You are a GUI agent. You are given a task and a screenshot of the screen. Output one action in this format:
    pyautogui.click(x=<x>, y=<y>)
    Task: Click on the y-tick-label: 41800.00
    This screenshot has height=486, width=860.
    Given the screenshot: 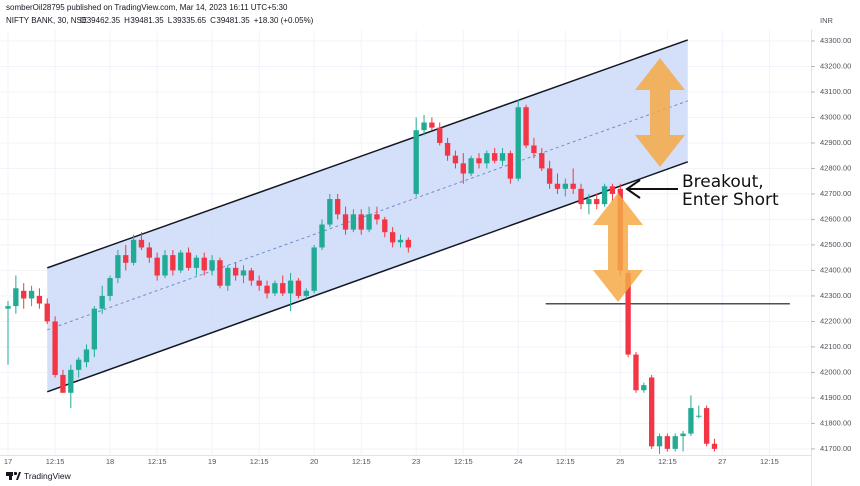 What is the action you would take?
    pyautogui.click(x=835, y=422)
    